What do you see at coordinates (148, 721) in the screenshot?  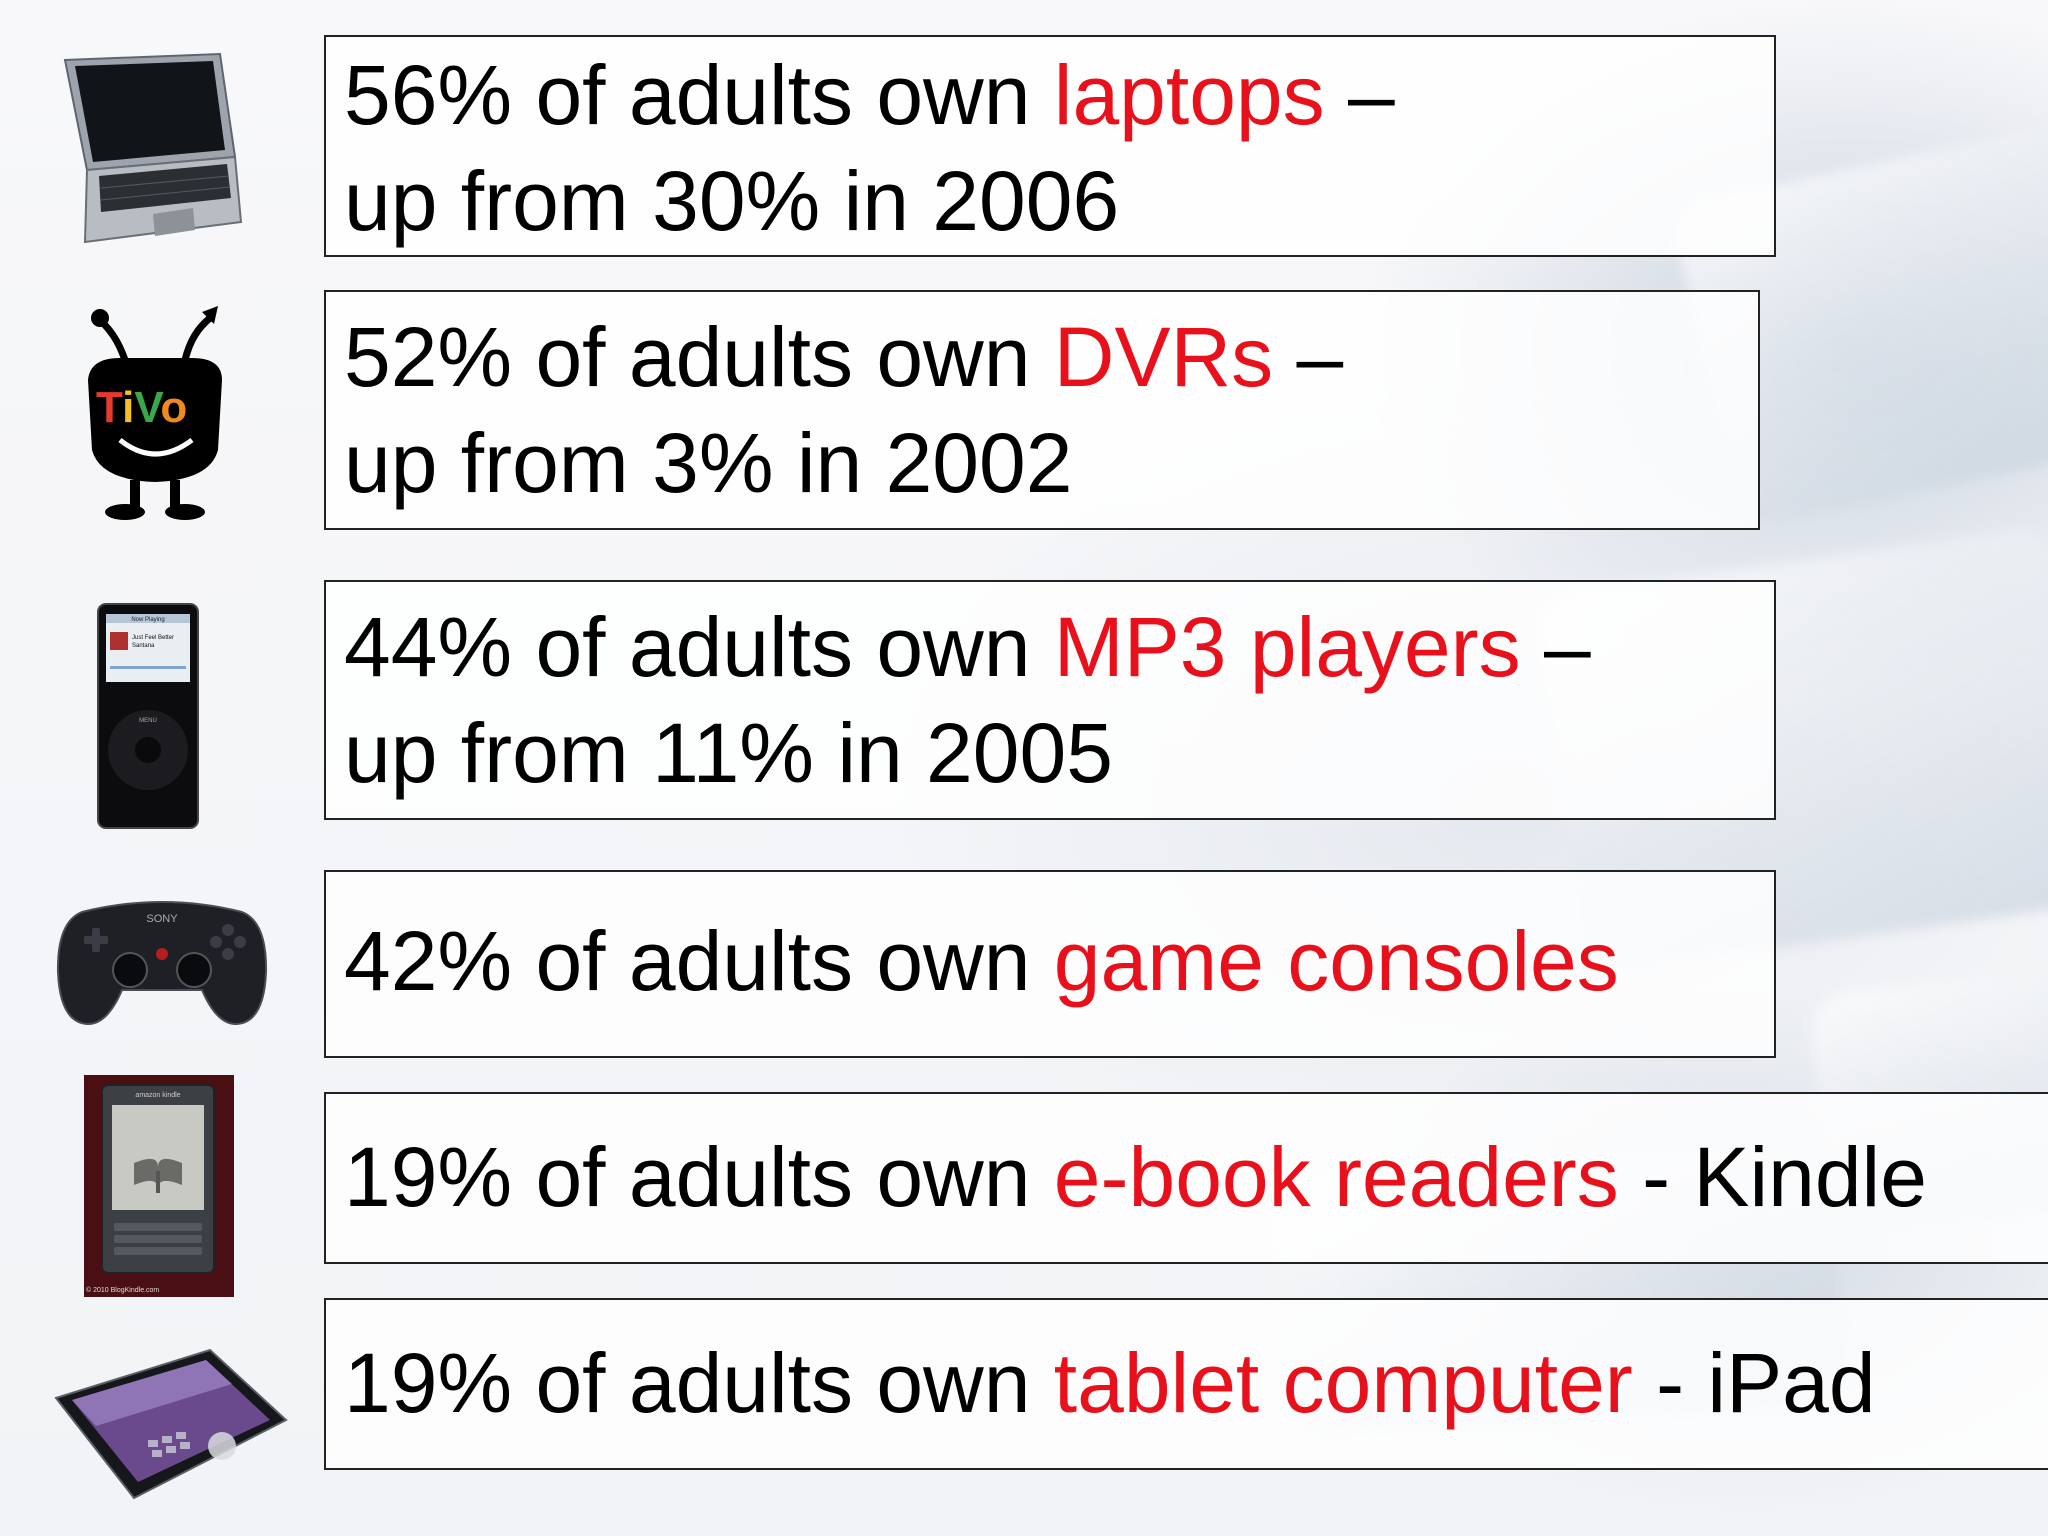 I see `ipod-menu-text: MENU` at bounding box center [148, 721].